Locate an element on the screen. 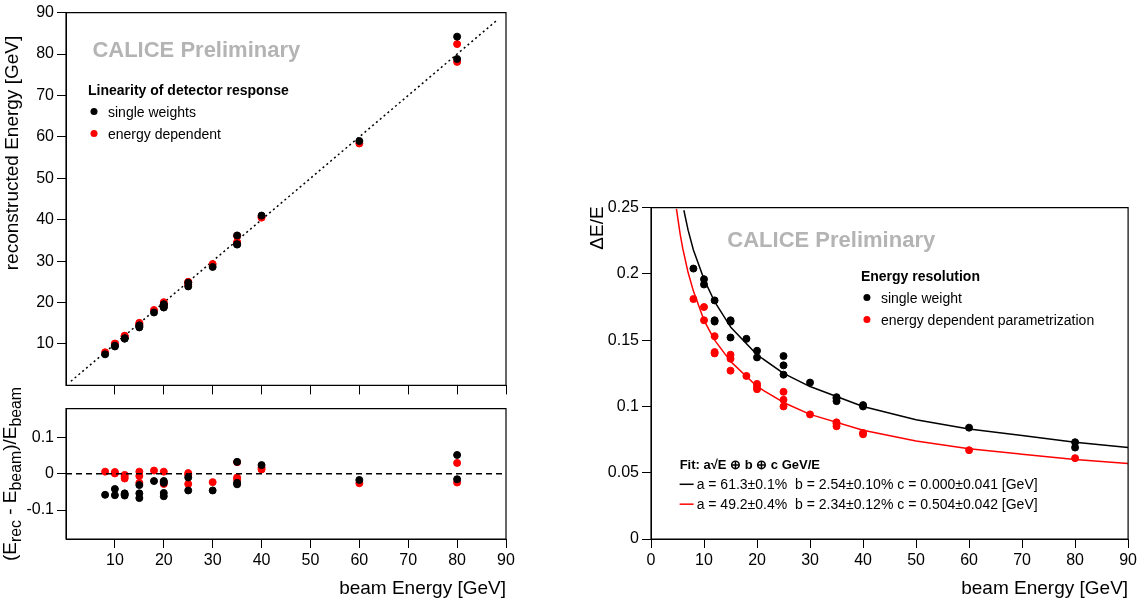  y-tick-label: 40 is located at coordinates (45, 219).